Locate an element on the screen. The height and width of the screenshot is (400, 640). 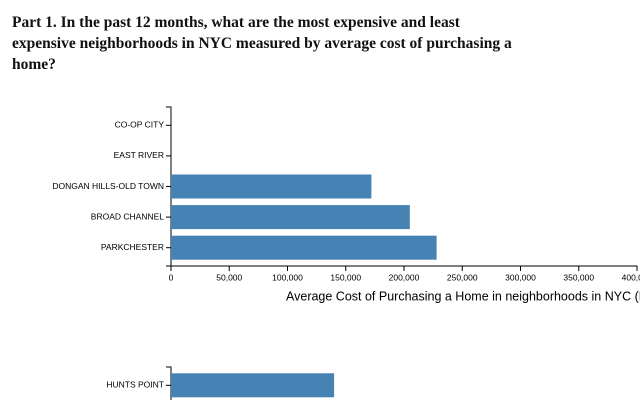
y-tick-label: EAST RIVER is located at coordinates (139, 155).